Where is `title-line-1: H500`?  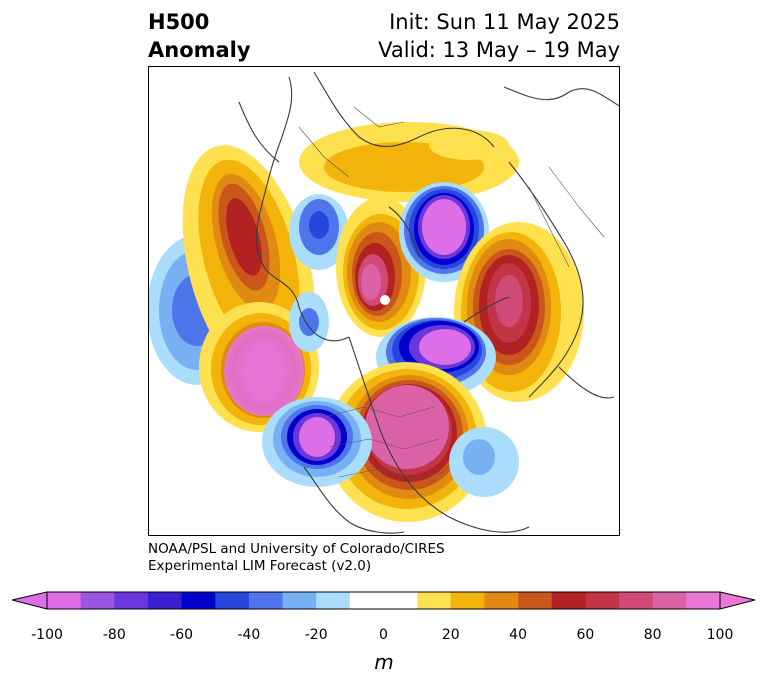
title-line-1: H500 is located at coordinates (179, 22).